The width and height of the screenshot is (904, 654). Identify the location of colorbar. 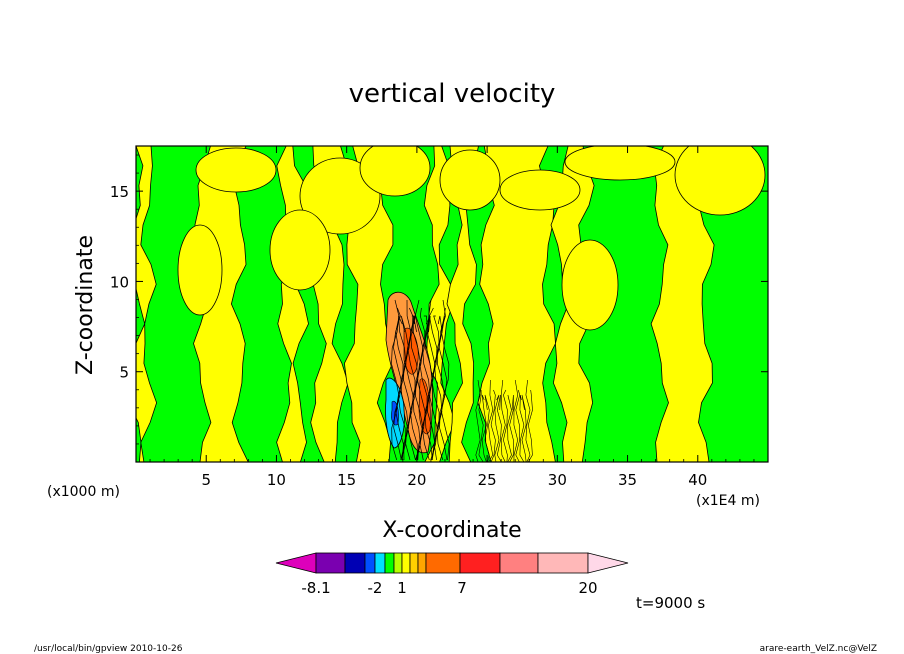
(452, 563).